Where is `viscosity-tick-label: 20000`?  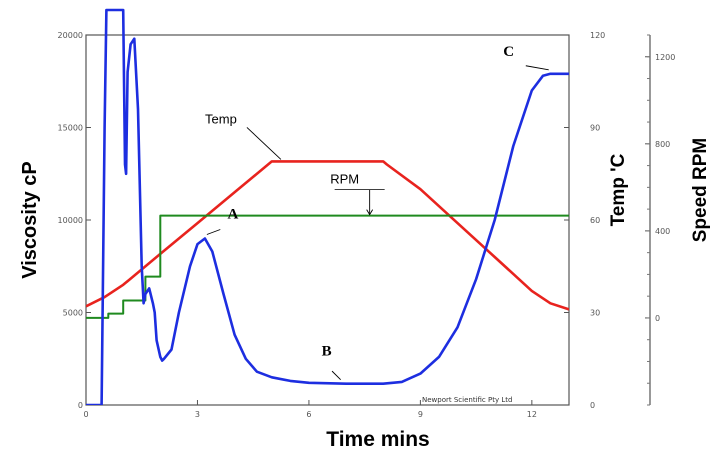
viscosity-tick-label: 20000 is located at coordinates (70, 35).